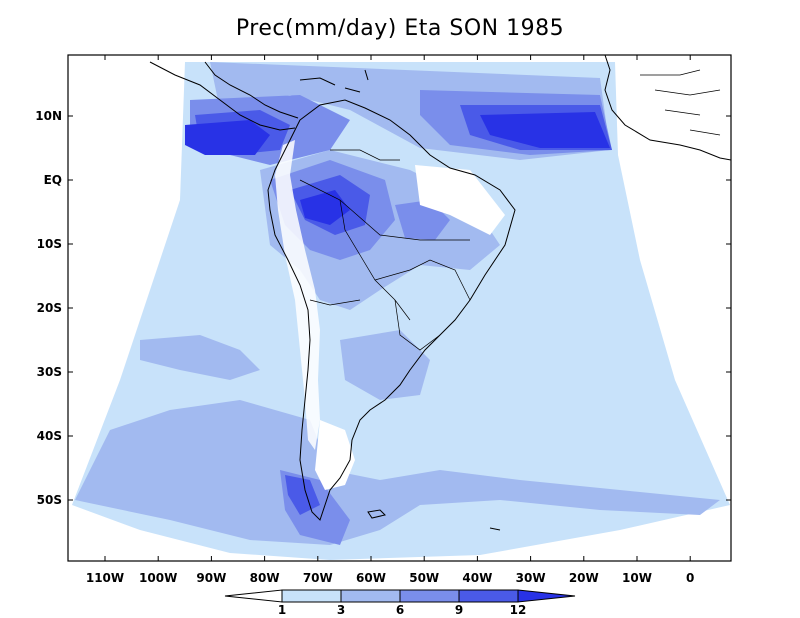 The height and width of the screenshot is (618, 800). I want to click on ne-brazil-dry, so click(460, 200).